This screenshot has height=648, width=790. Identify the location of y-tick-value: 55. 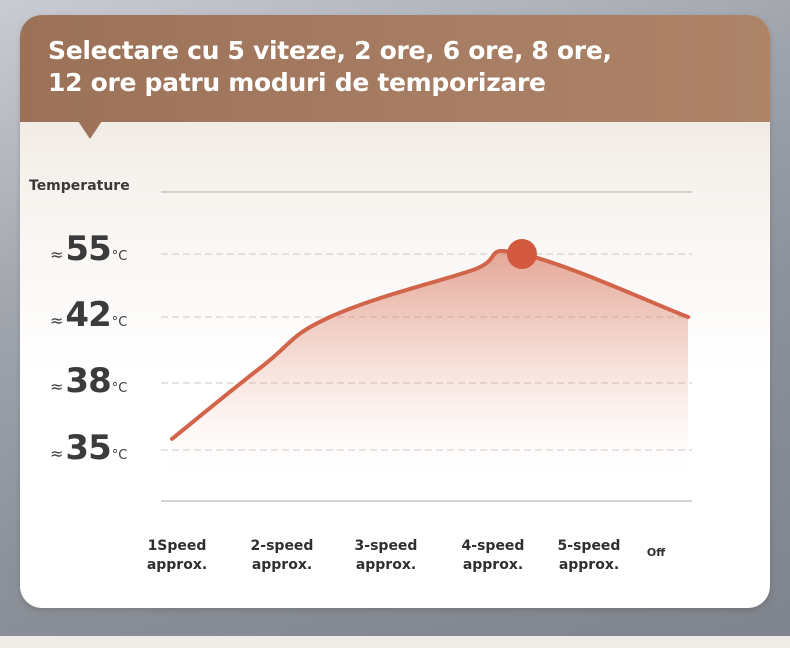
(88, 249).